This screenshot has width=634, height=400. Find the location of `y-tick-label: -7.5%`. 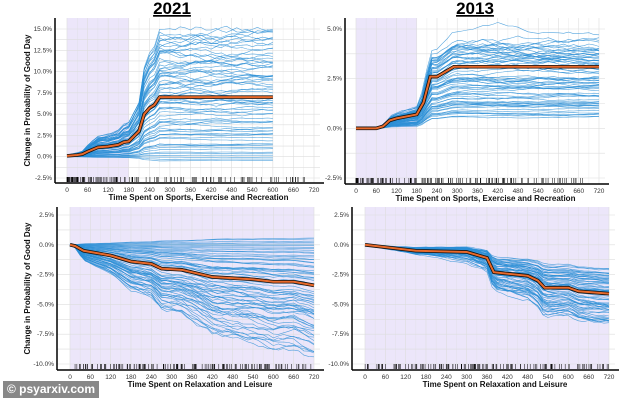

y-tick-label: -7.5% is located at coordinates (340, 334).